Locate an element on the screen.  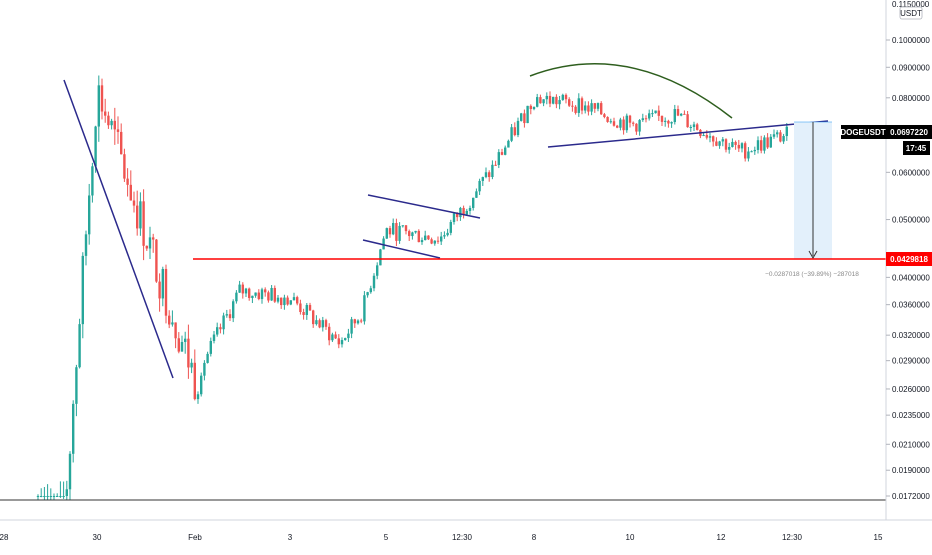
time-tick-label: Feb is located at coordinates (195, 537).